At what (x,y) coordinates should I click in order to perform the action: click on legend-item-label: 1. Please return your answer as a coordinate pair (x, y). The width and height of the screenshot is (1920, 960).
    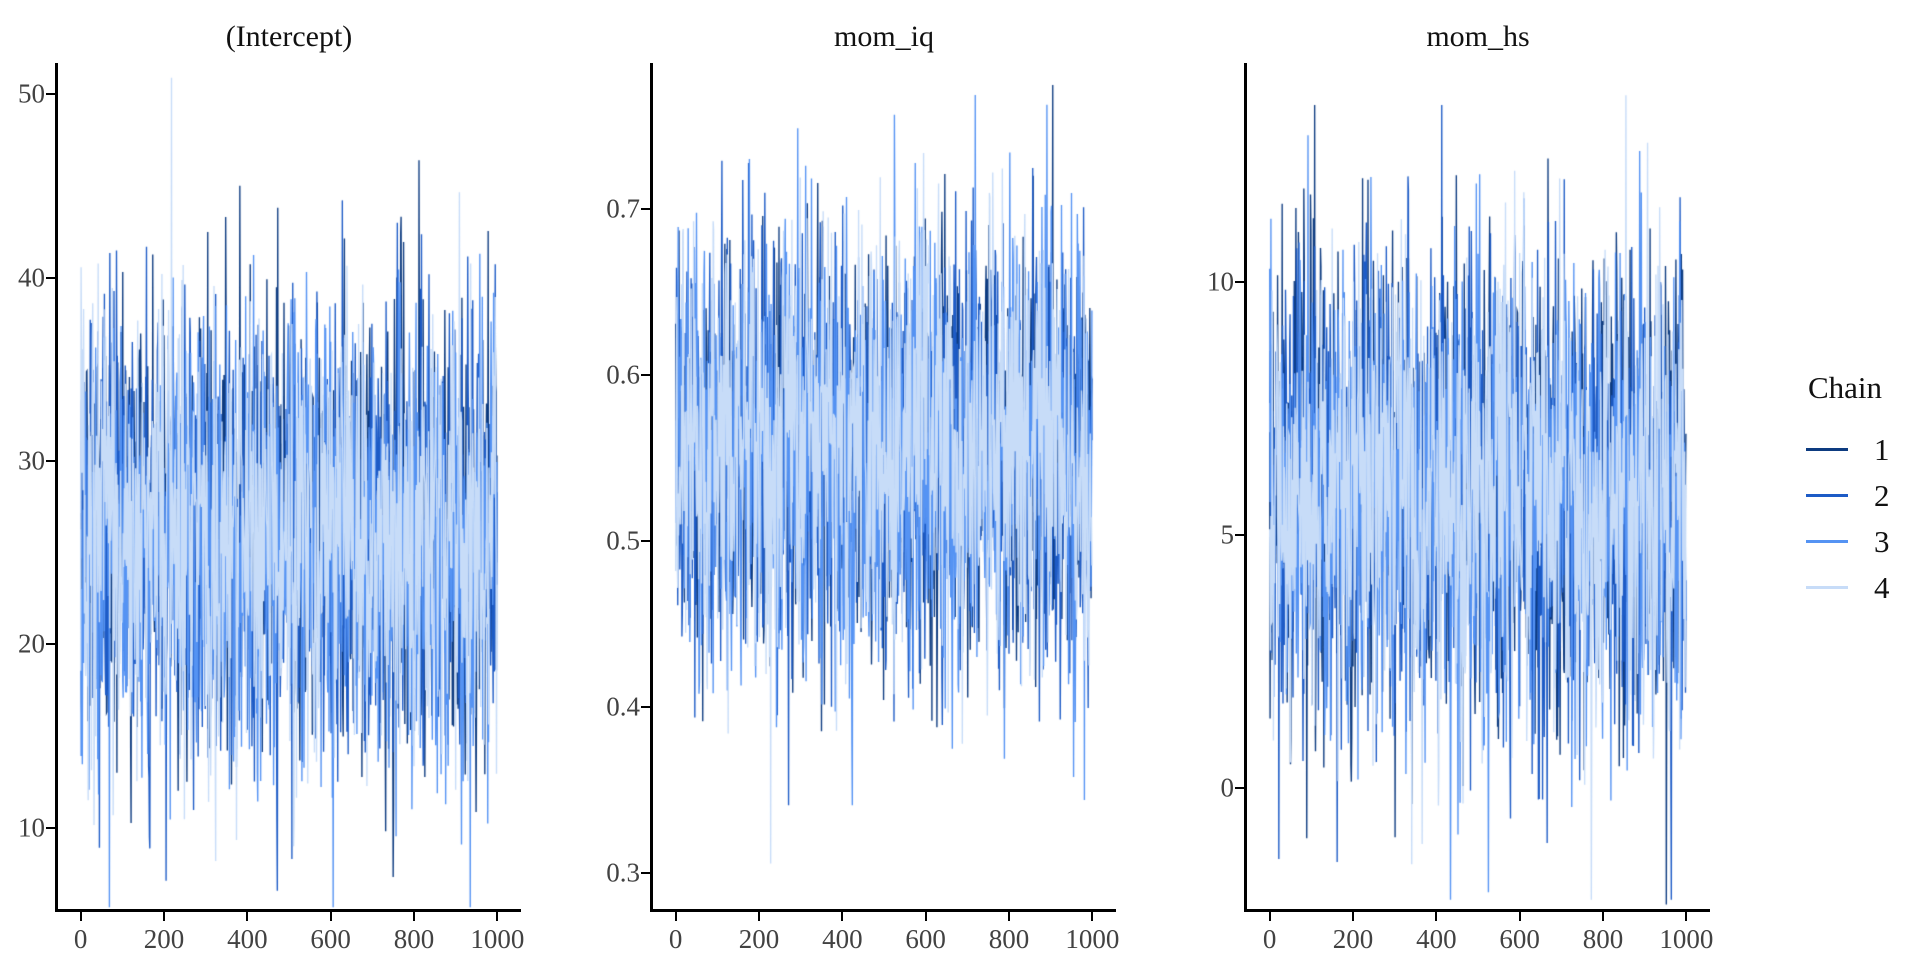
    Looking at the image, I should click on (1882, 449).